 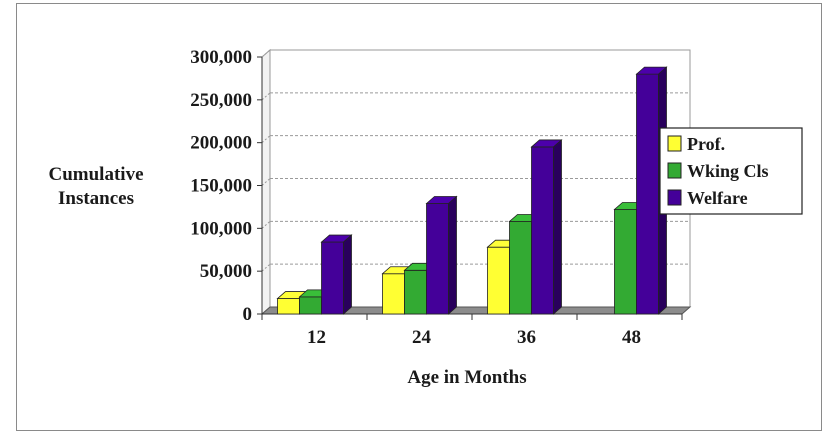 I want to click on legend-label: Welfare, so click(x=717, y=198).